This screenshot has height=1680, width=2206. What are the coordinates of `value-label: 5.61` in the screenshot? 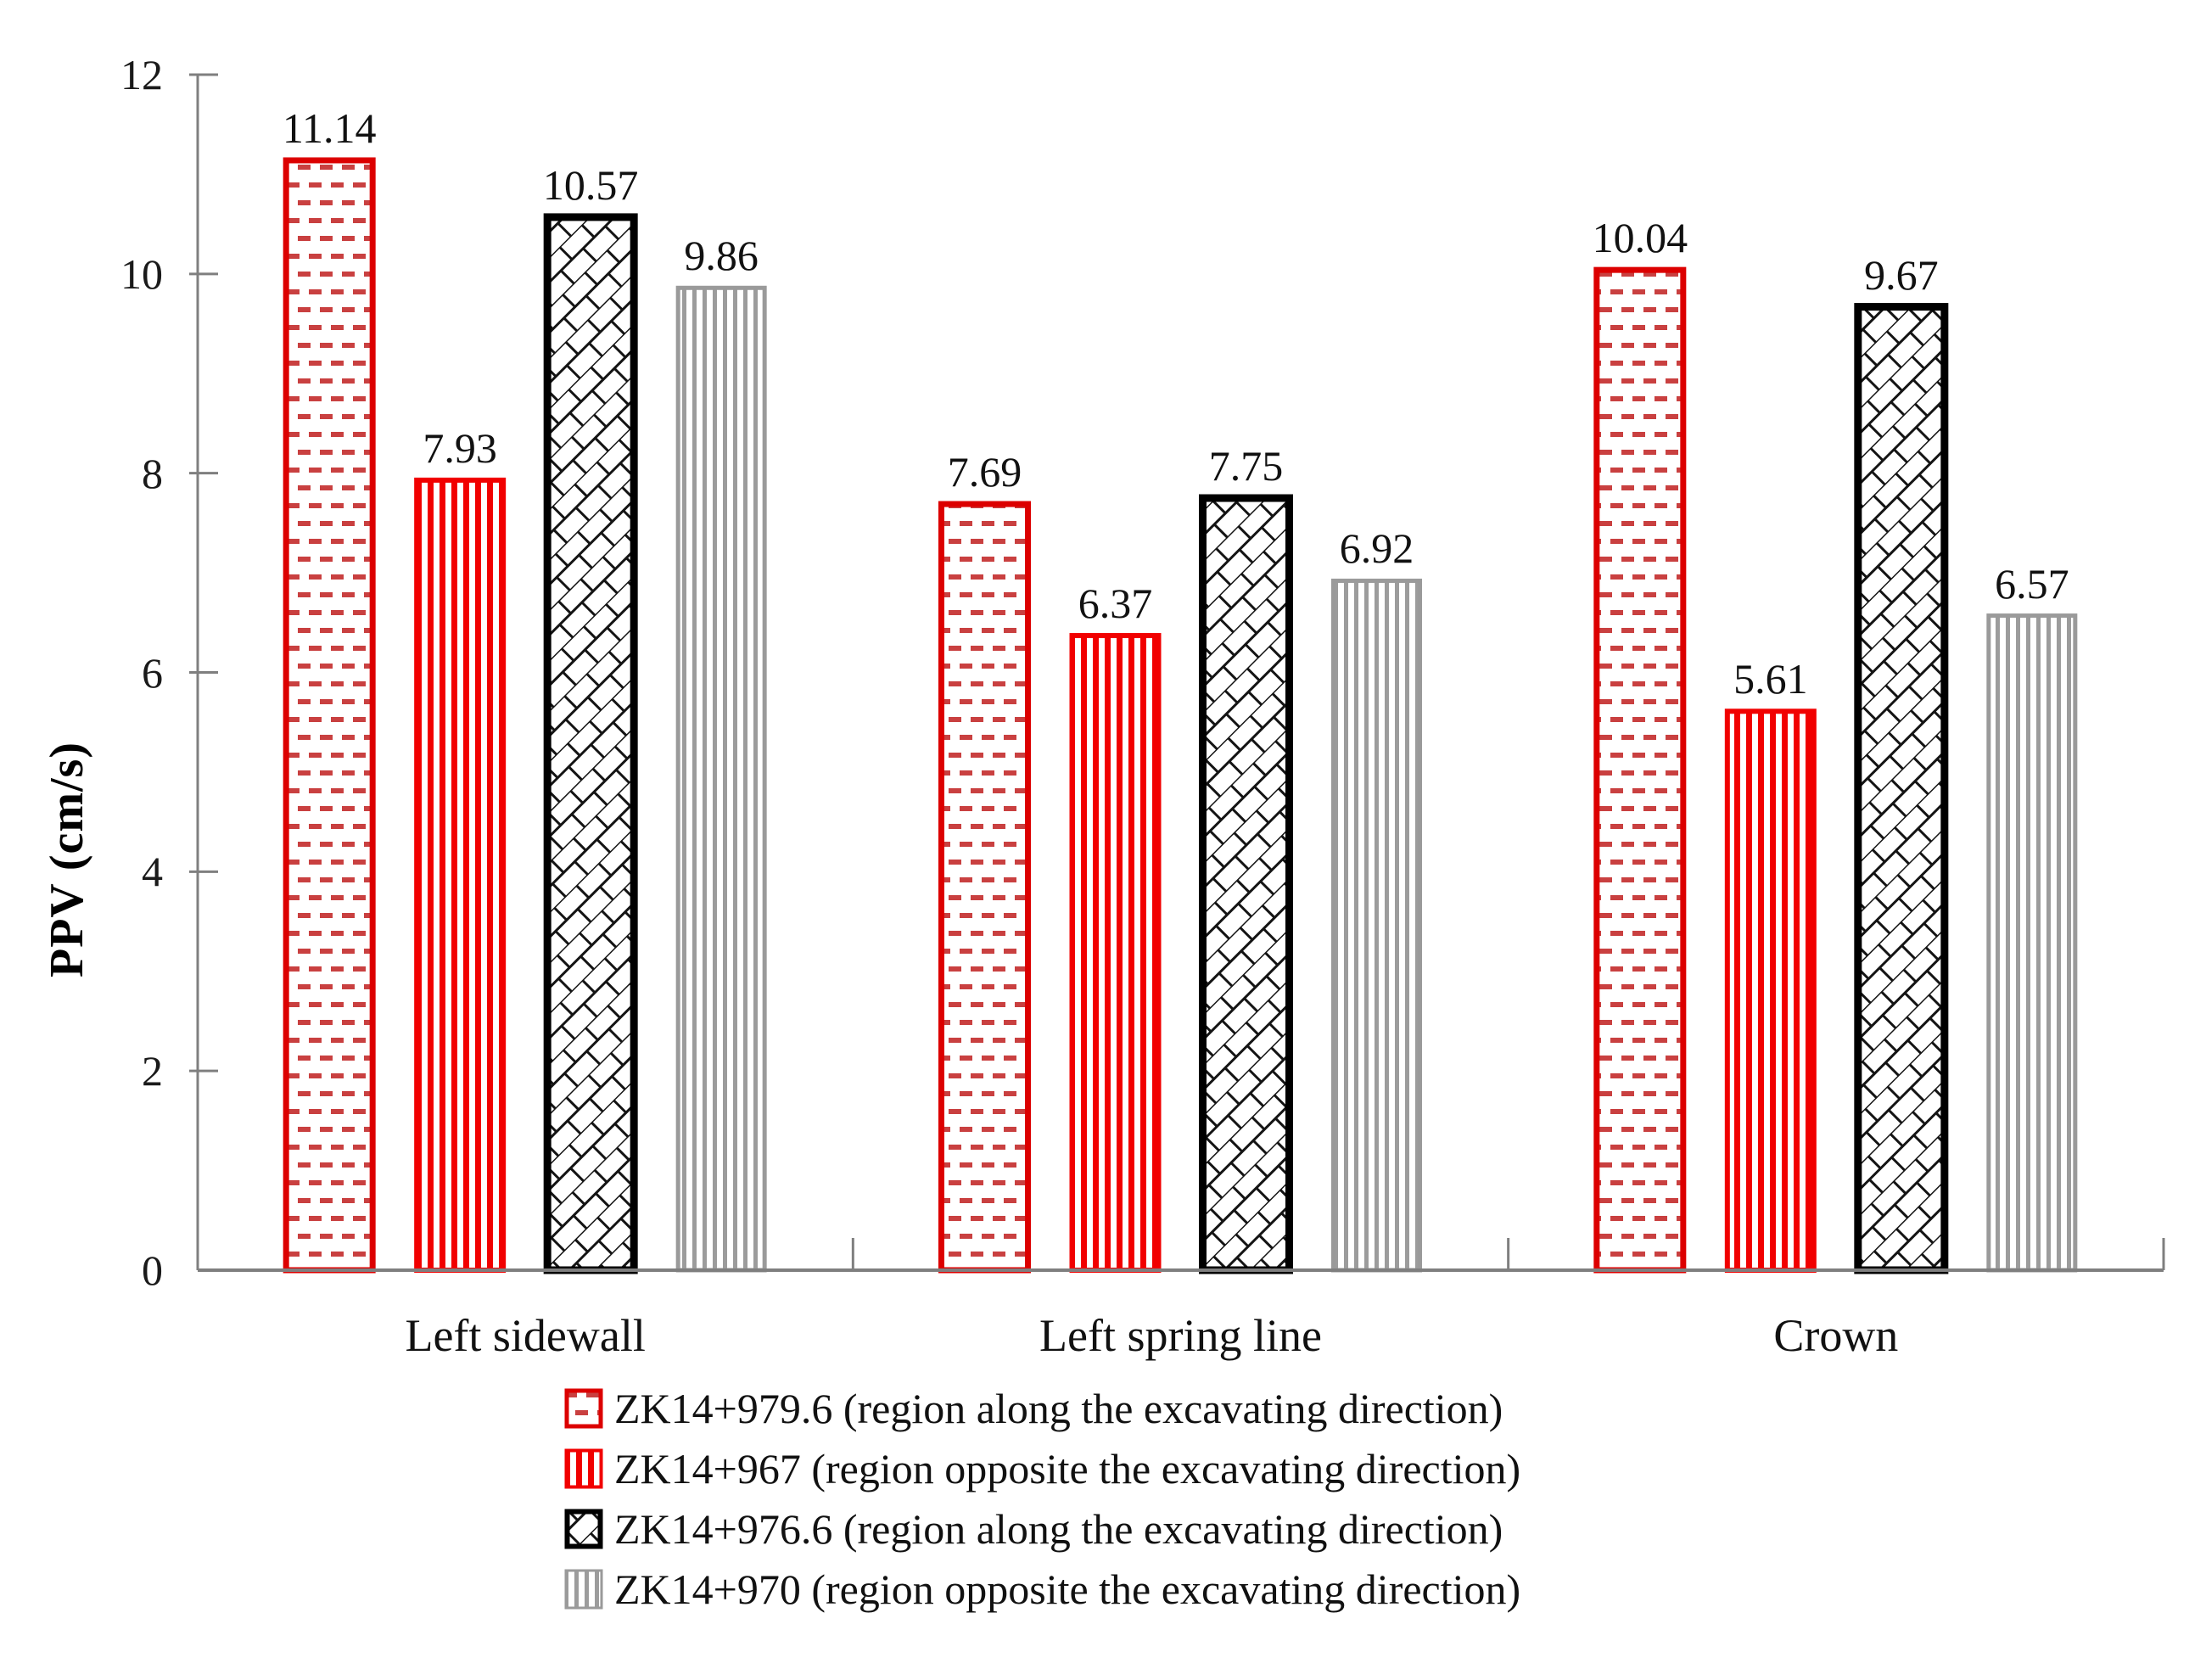 It's located at (1770, 679).